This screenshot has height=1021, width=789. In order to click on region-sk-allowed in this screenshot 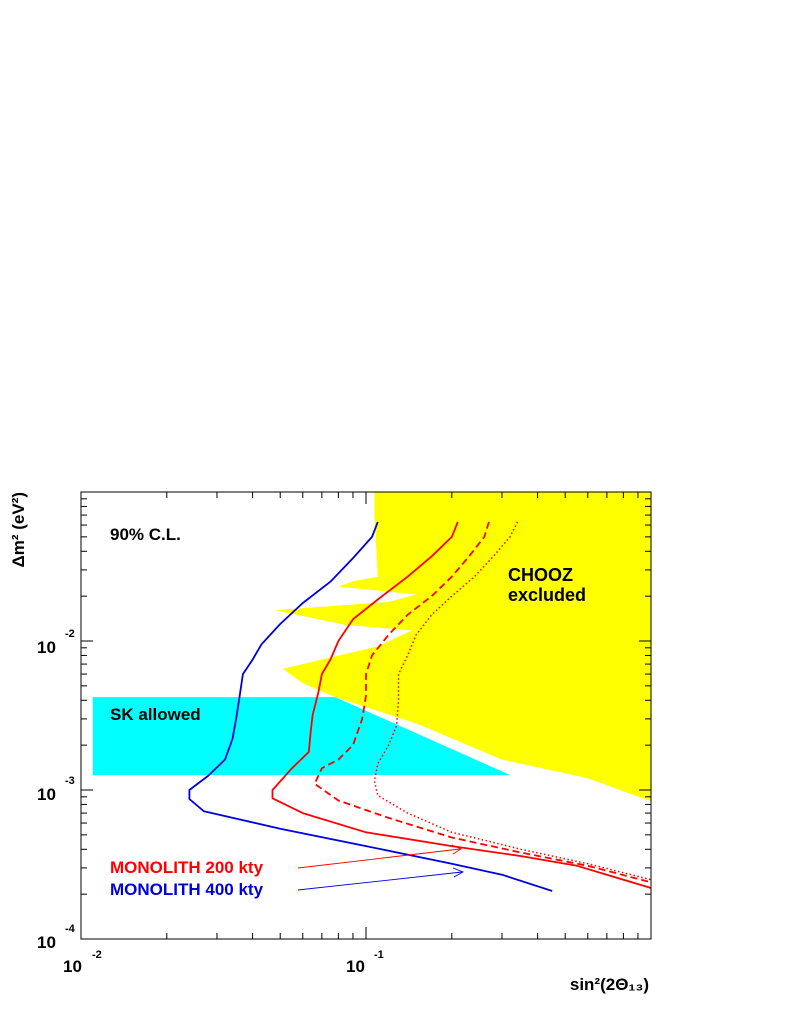, I will do `click(301, 736)`.